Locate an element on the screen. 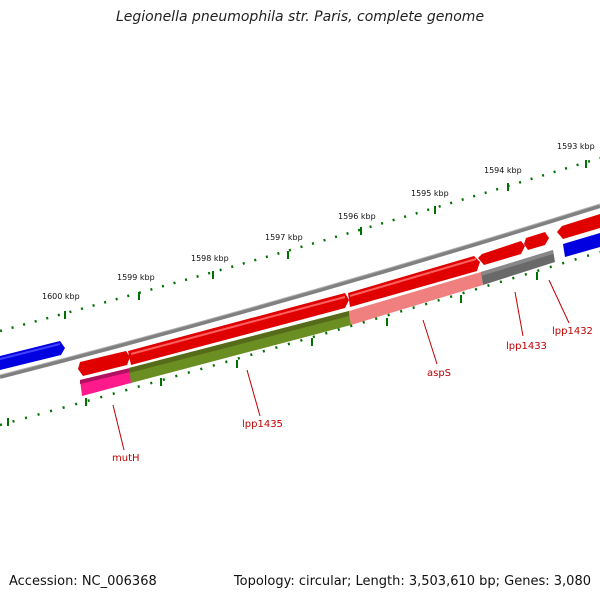 The image size is (600, 600). gene-label-aspS: aspS is located at coordinates (439, 373).